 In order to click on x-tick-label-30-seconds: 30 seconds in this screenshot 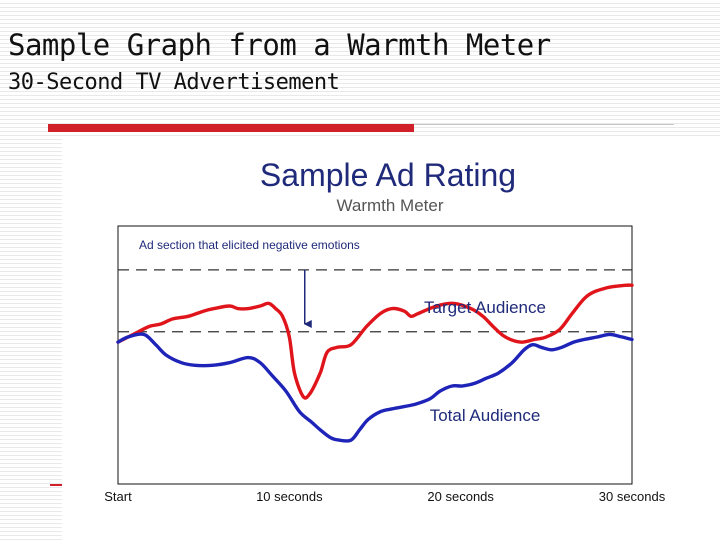, I will do `click(632, 496)`.